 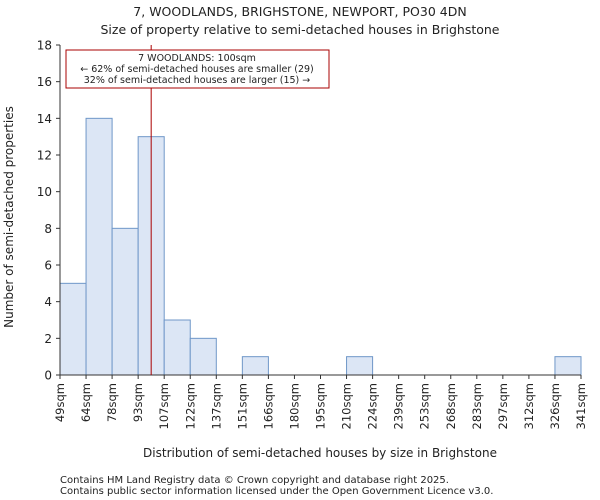 What do you see at coordinates (73, 329) in the screenshot?
I see `bar-49sqm` at bounding box center [73, 329].